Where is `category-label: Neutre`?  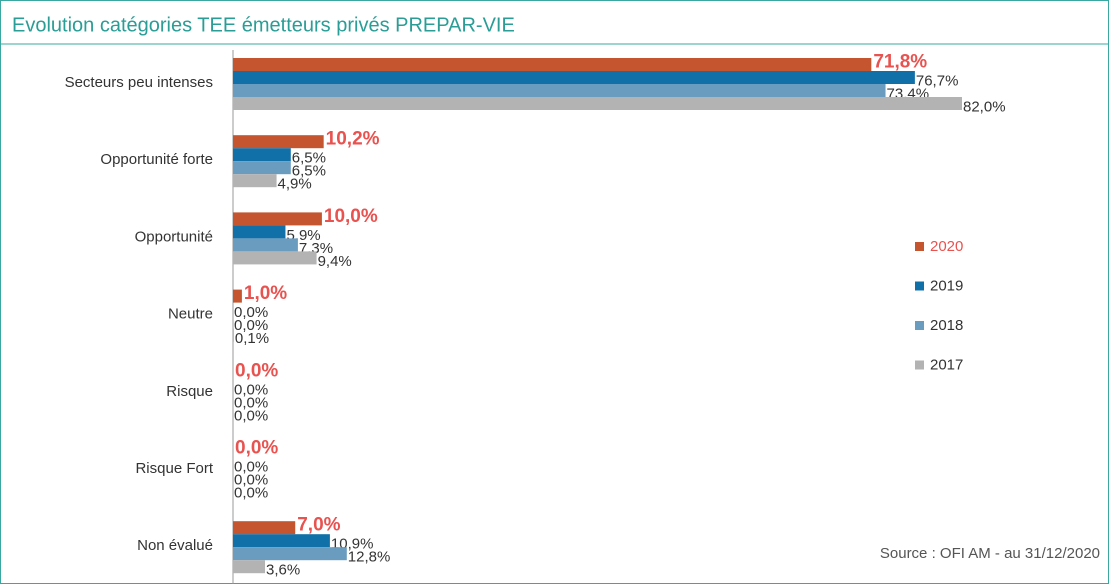 category-label: Neutre is located at coordinates (190, 314).